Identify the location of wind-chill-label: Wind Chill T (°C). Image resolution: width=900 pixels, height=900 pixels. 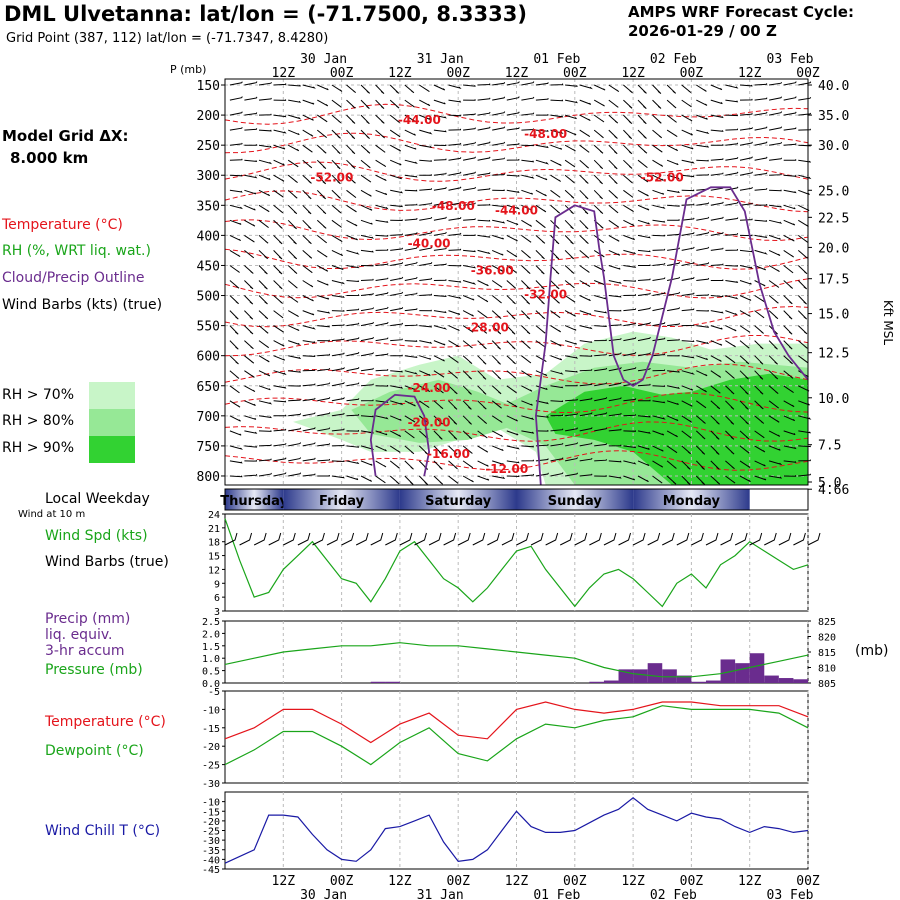
(103, 831).